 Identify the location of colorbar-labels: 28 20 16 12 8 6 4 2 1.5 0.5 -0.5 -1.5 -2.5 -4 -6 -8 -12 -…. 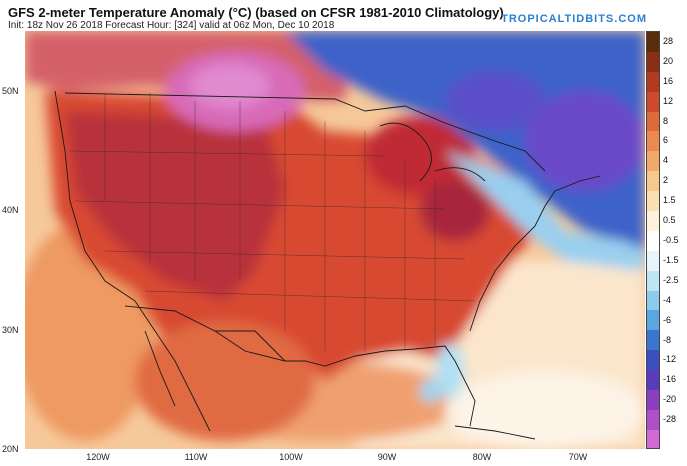
(675, 240).